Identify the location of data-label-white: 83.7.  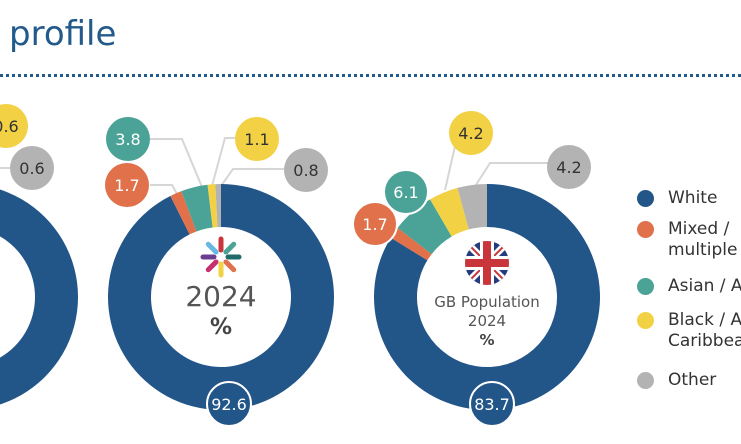
(492, 404).